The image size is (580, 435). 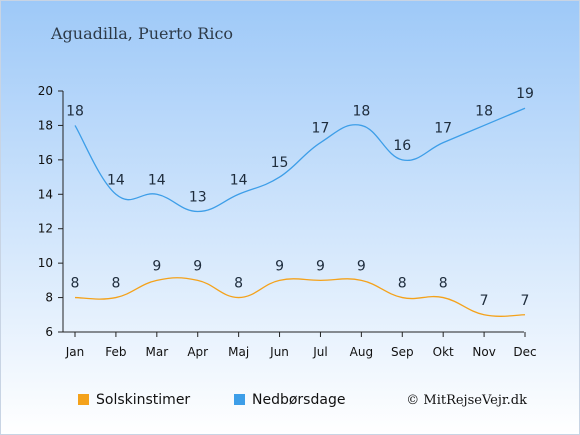 What do you see at coordinates (239, 399) in the screenshot?
I see `legend-swatch-rain` at bounding box center [239, 399].